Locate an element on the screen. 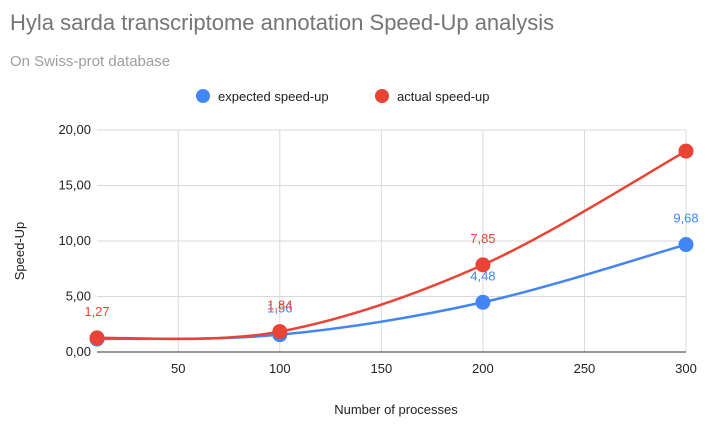 This screenshot has width=714, height=433. data-label: 1,84 is located at coordinates (279, 305).